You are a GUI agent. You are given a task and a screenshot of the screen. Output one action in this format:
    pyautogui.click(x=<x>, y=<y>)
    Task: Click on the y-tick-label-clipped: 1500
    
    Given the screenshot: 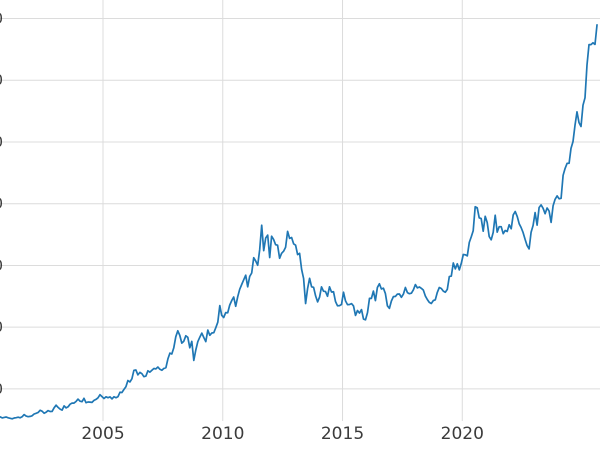 What is the action you would take?
    pyautogui.click(x=1, y=265)
    